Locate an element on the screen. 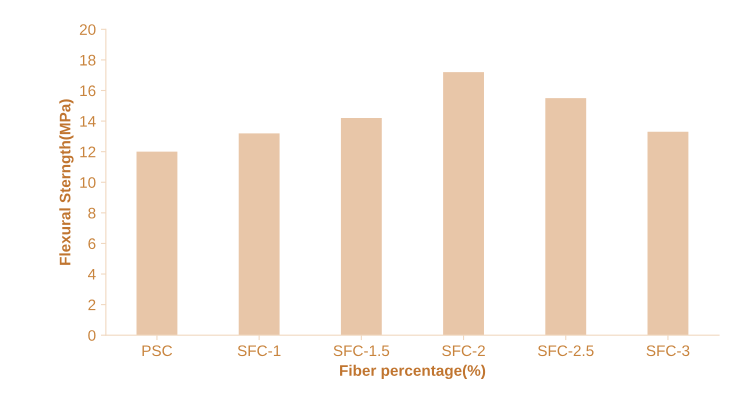 Image resolution: width=730 pixels, height=419 pixels. x-tick-label: SFC-2.5 is located at coordinates (566, 350).